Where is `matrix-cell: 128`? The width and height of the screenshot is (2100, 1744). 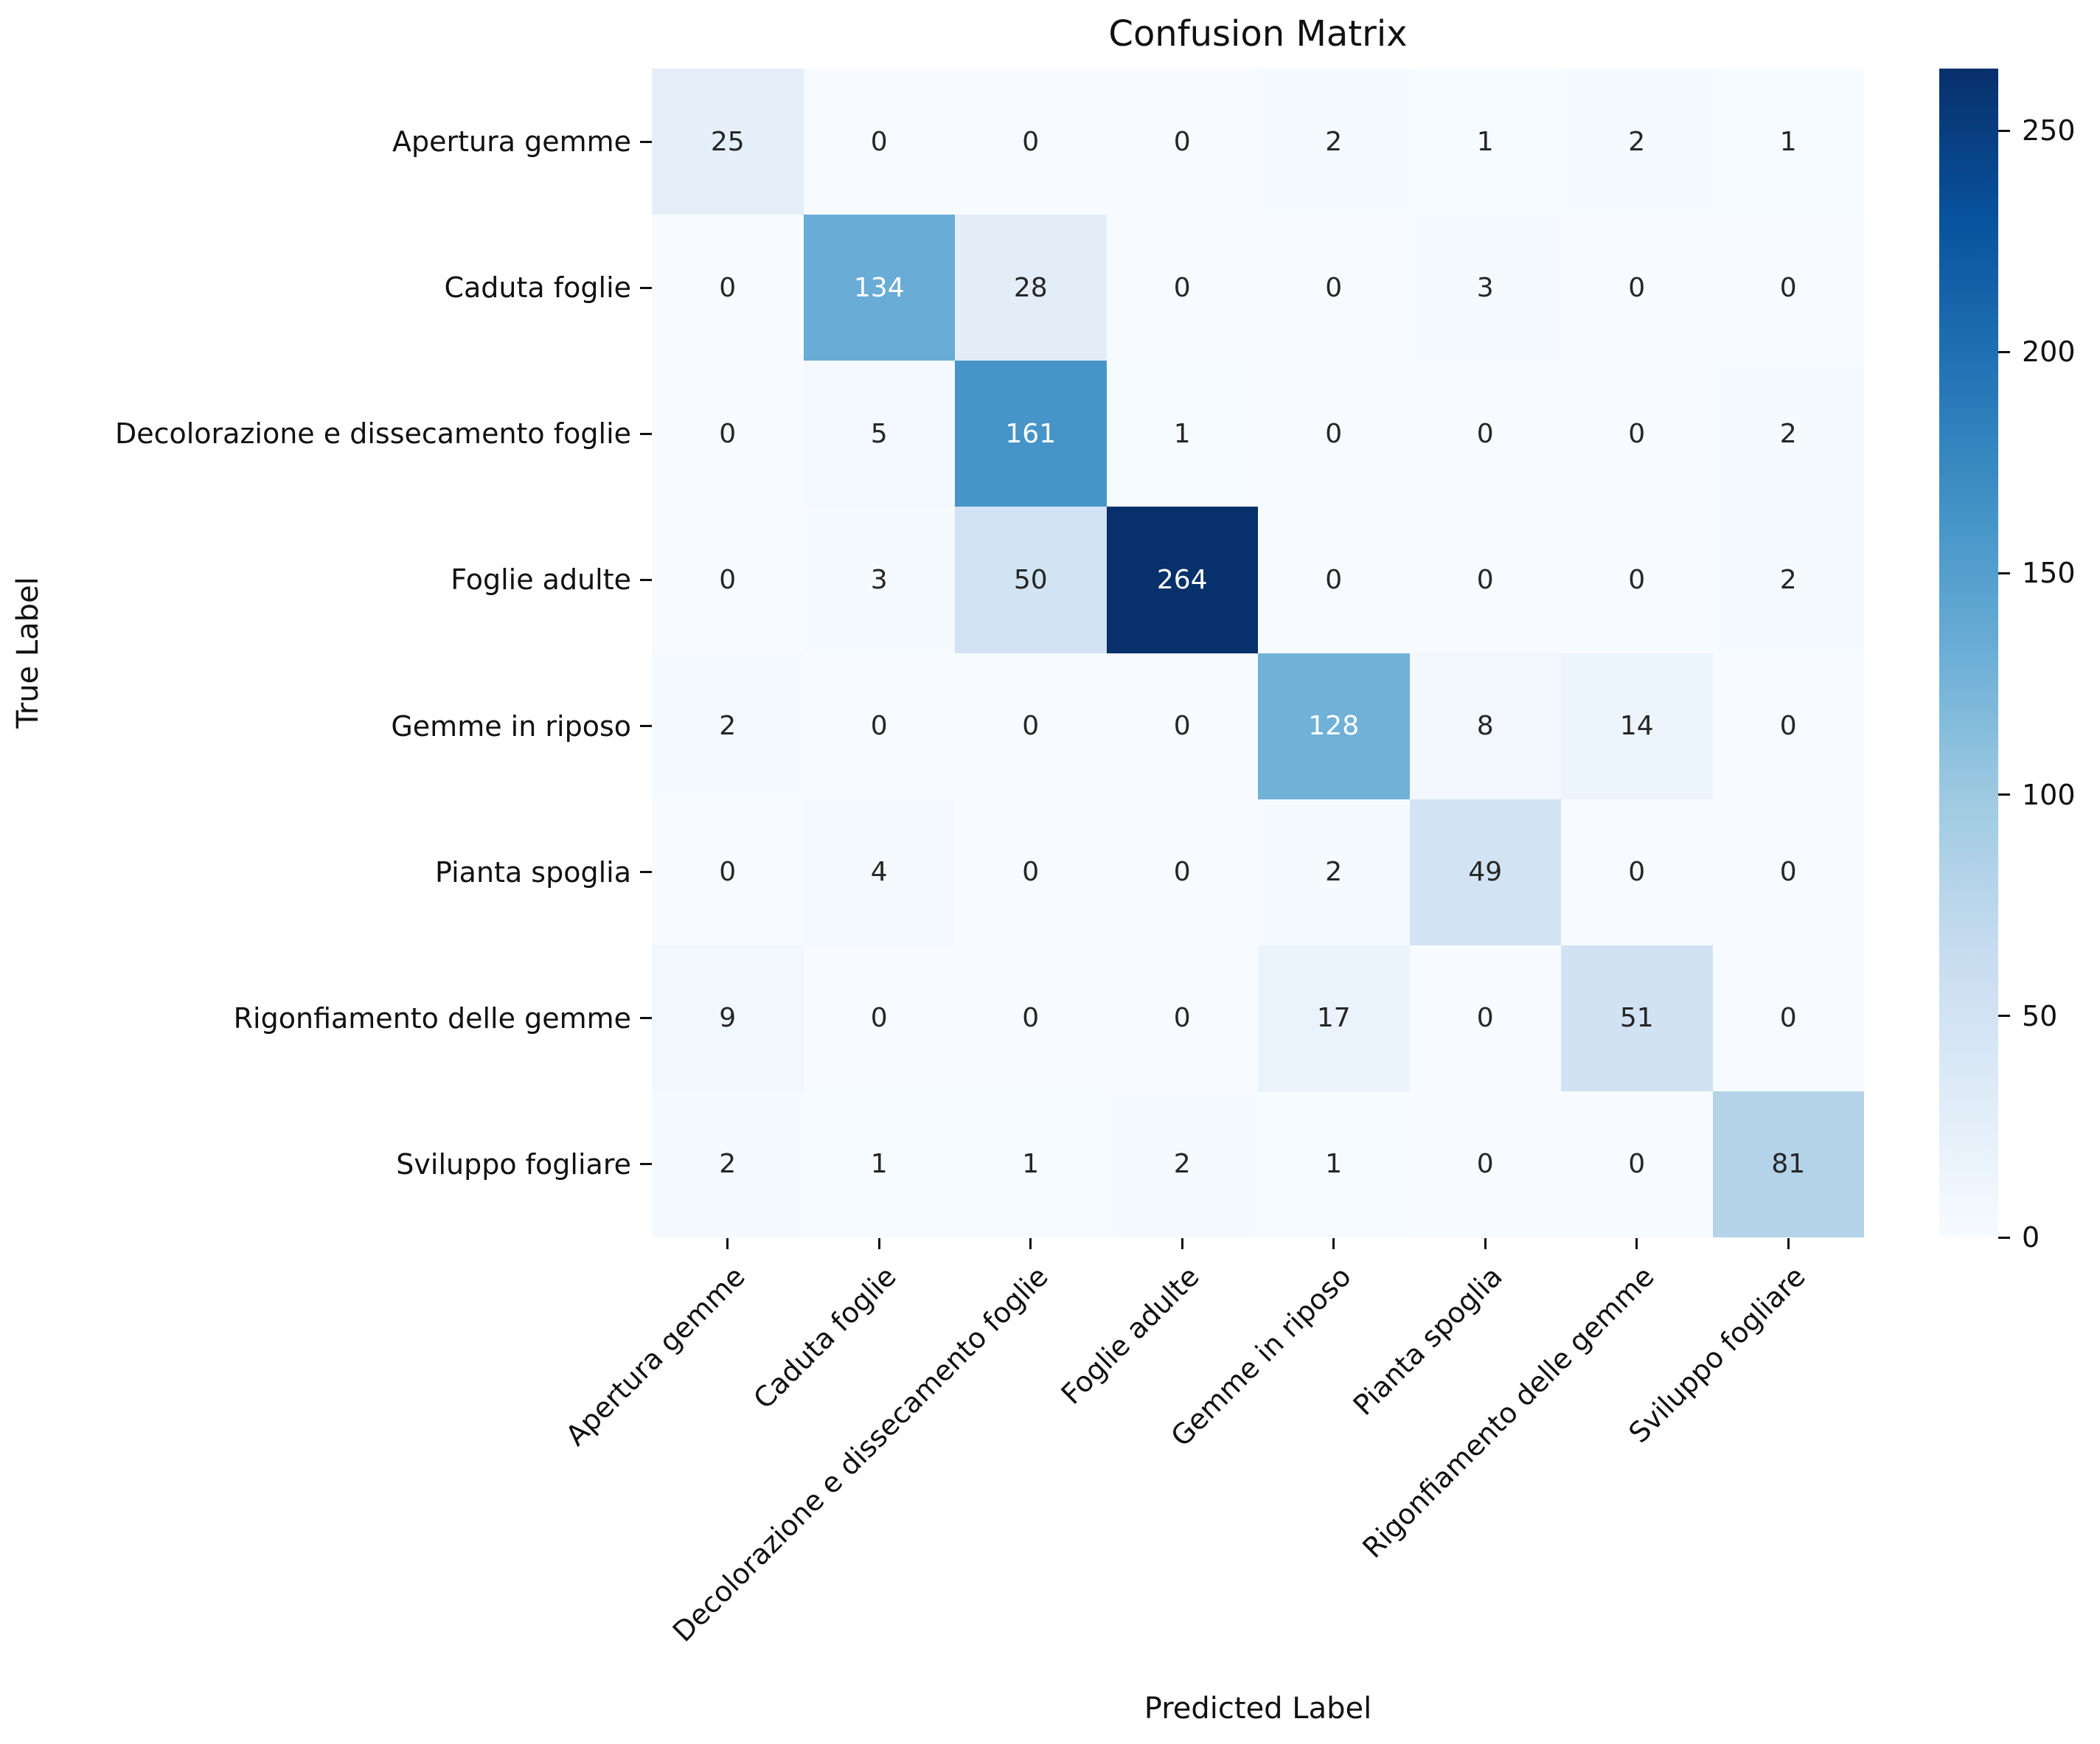 matrix-cell: 128 is located at coordinates (1334, 726).